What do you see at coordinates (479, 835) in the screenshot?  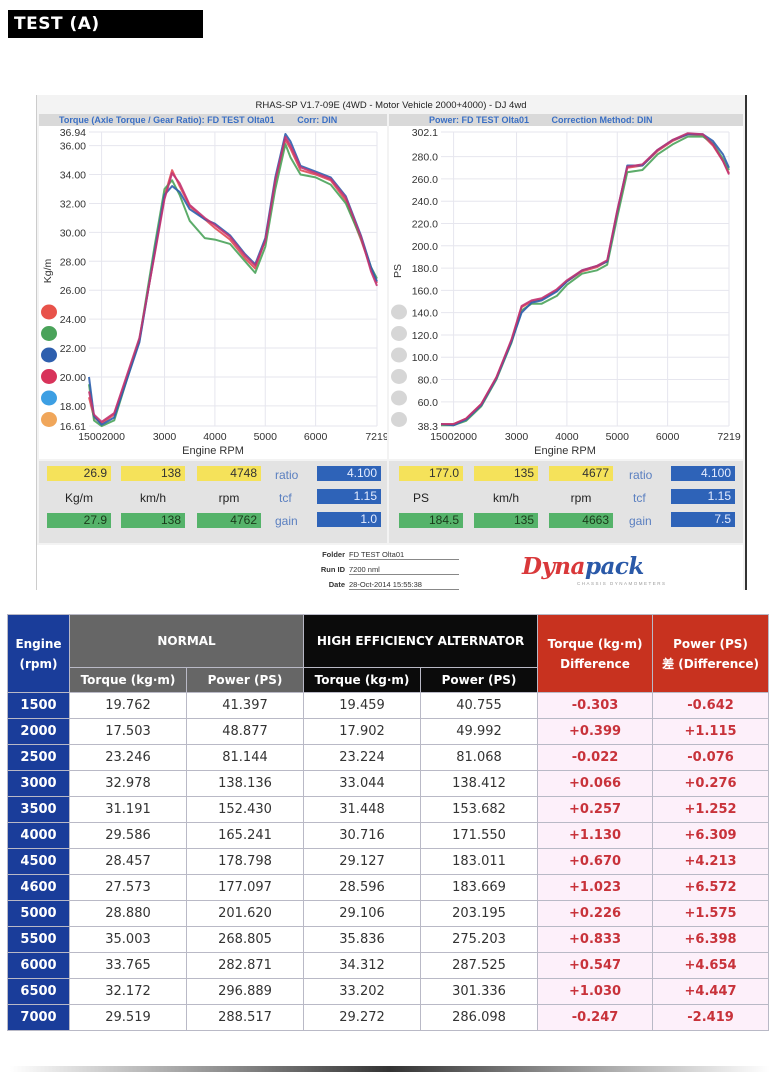 I see `cell-hea-power: 171.550` at bounding box center [479, 835].